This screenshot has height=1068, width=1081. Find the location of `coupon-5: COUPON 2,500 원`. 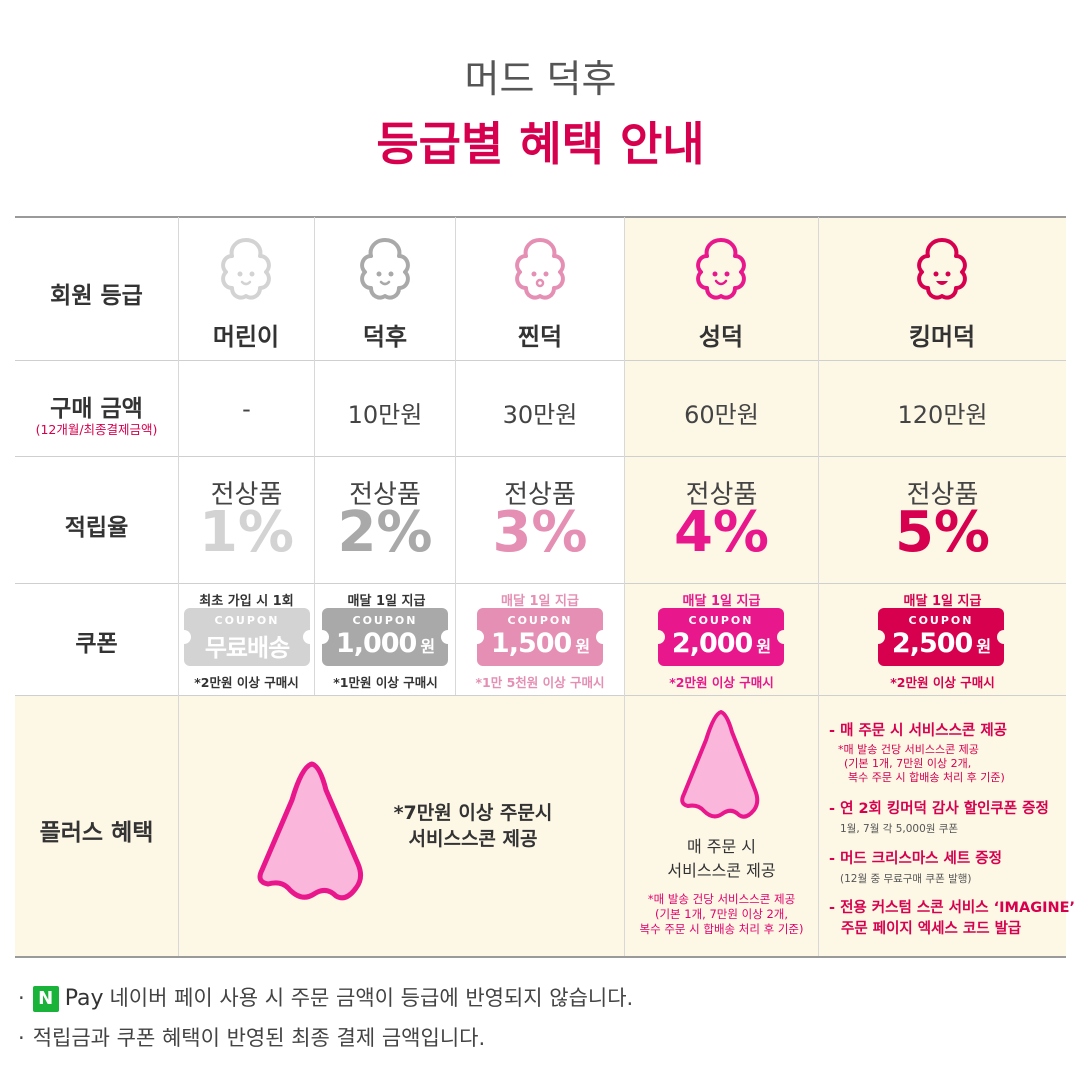

coupon-5: COUPON 2,500 원 is located at coordinates (941, 637).